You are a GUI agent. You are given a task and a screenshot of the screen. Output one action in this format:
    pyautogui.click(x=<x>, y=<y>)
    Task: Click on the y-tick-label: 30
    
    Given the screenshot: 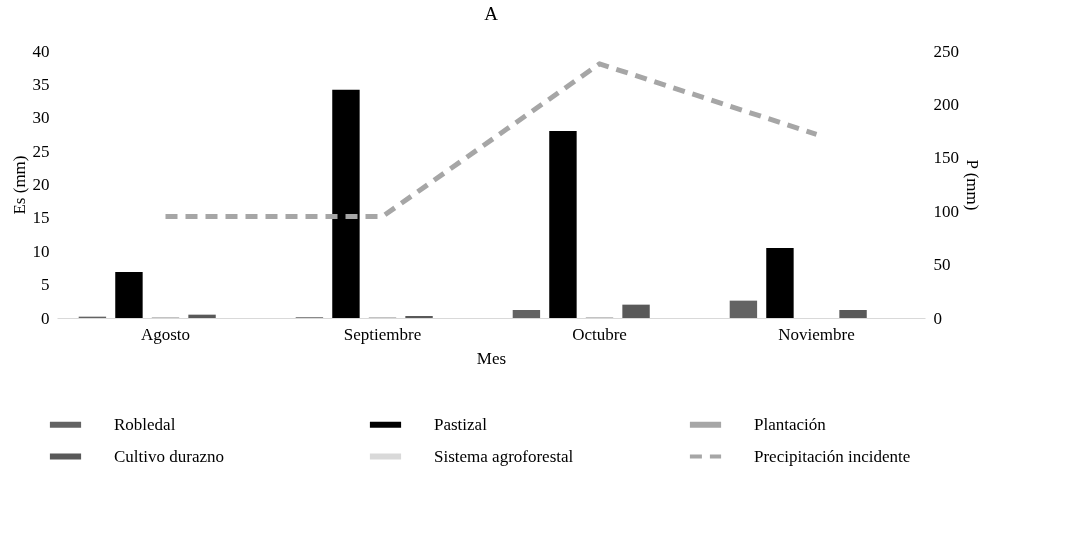 What is the action you would take?
    pyautogui.click(x=41, y=118)
    